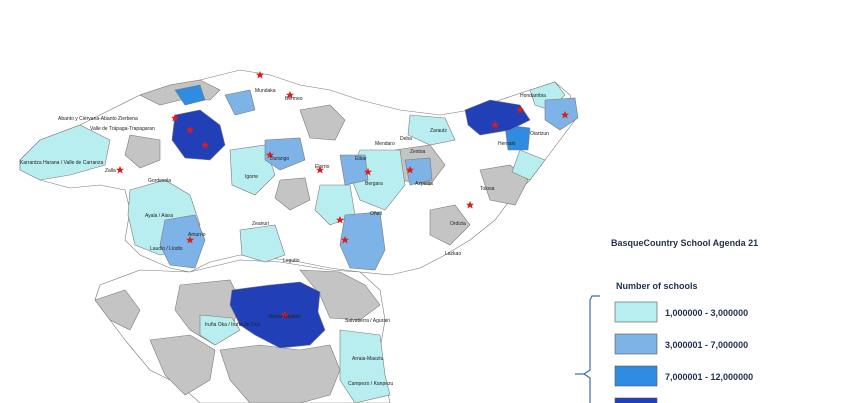 This screenshot has height=403, width=850. What do you see at coordinates (458, 224) in the screenshot?
I see `municipality-label: Ordizia` at bounding box center [458, 224].